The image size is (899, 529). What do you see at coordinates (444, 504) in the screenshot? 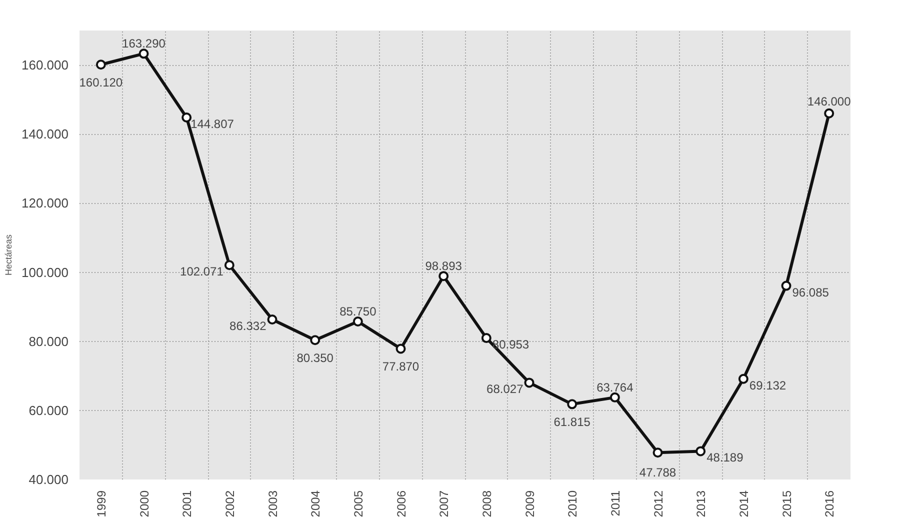
I see `x-tick-label: 2007` at bounding box center [444, 504].